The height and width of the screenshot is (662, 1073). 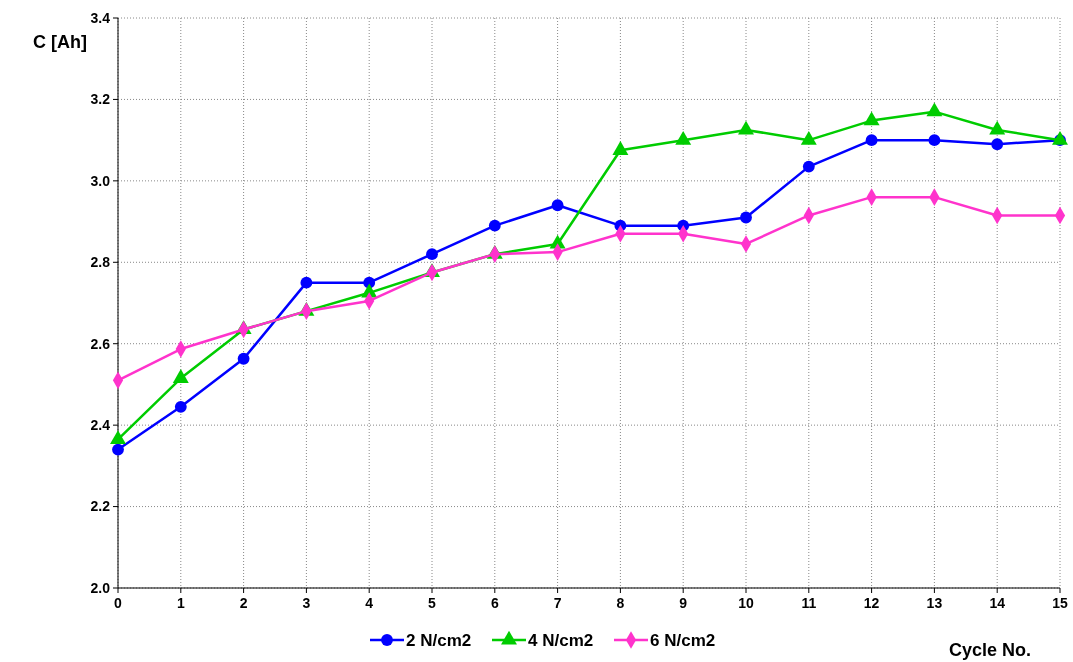 What do you see at coordinates (369, 603) in the screenshot?
I see `x-tick-label: 4` at bounding box center [369, 603].